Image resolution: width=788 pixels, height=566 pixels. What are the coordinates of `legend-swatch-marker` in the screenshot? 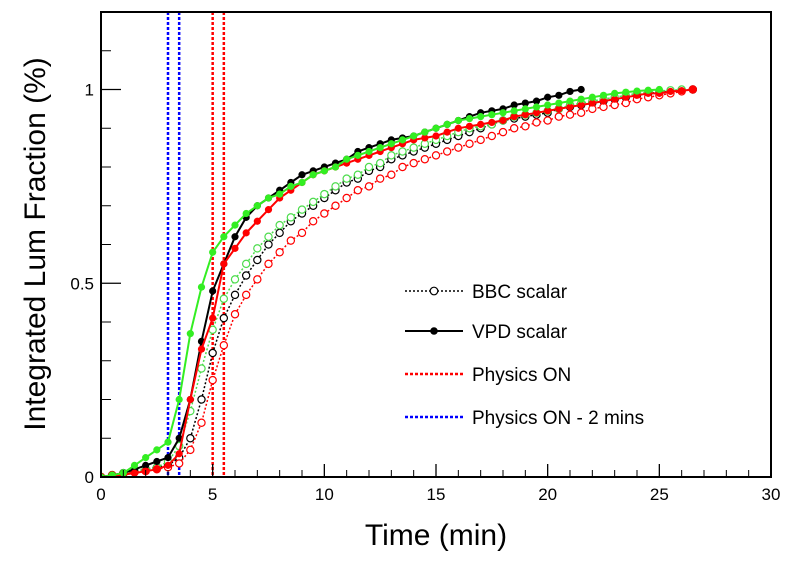 It's located at (434, 331).